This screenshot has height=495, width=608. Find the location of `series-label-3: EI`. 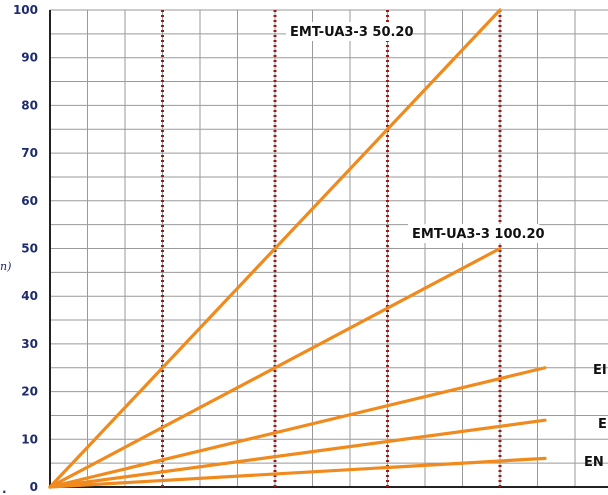

series-label-3: EI is located at coordinates (600, 370).